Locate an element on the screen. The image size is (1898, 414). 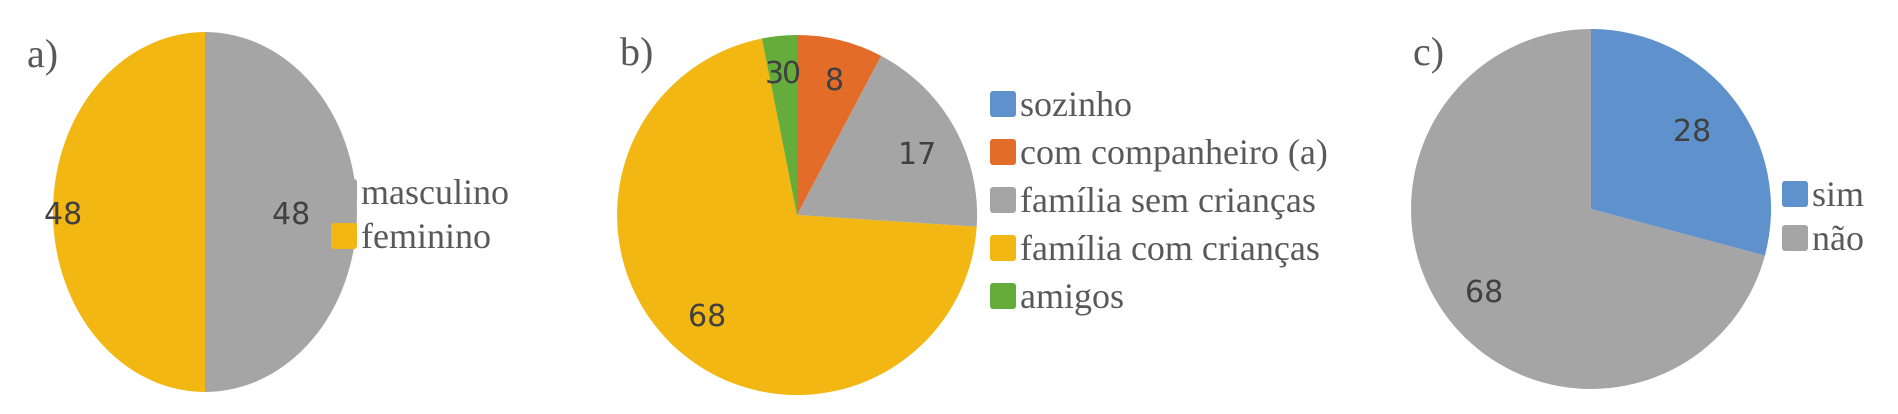
pie-b-label-com-criancas: 68 is located at coordinates (707, 316).